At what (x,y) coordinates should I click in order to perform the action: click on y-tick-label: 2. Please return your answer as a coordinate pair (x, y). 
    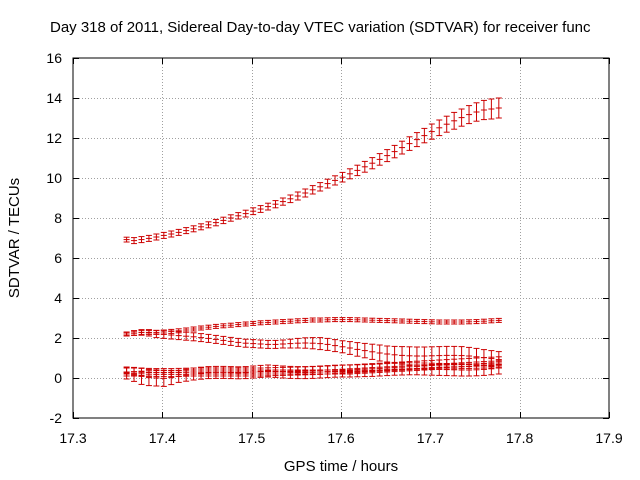
    Looking at the image, I should click on (58, 338).